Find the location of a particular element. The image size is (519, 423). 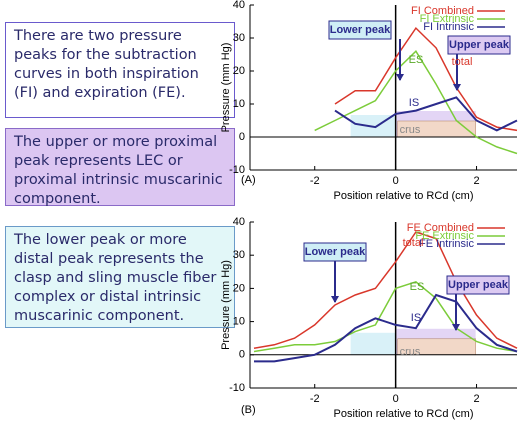

legend-label: FE Intrinsic is located at coordinates (447, 244).